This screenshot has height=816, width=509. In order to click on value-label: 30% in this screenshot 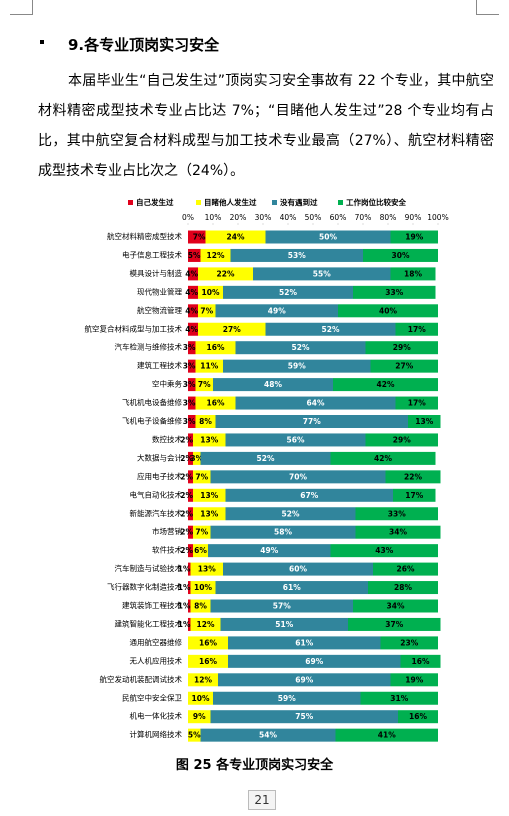, I will do `click(401, 255)`.